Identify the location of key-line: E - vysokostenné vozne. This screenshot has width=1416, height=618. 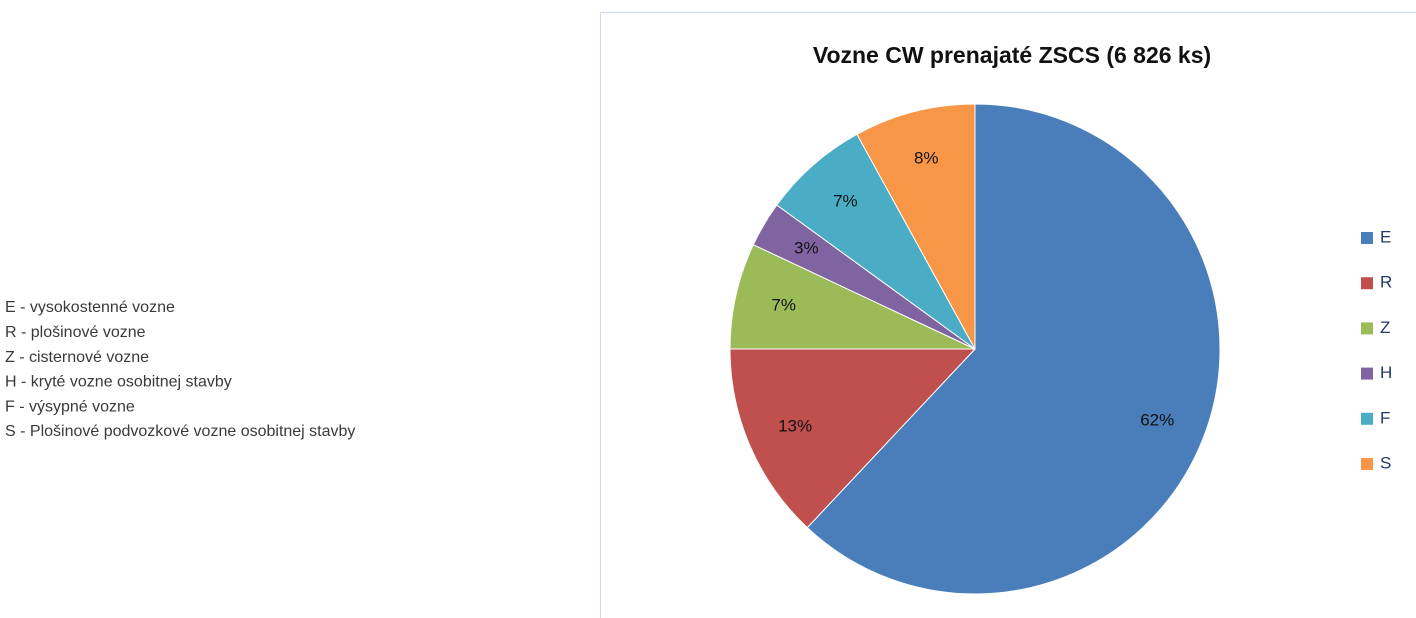
(90, 307).